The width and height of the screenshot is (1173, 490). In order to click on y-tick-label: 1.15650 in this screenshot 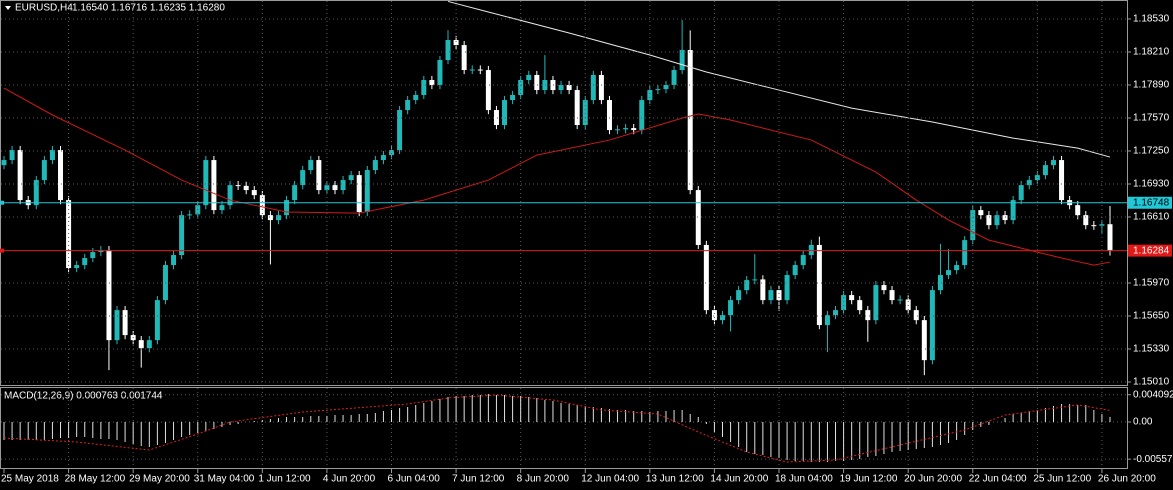, I will do `click(1151, 316)`.